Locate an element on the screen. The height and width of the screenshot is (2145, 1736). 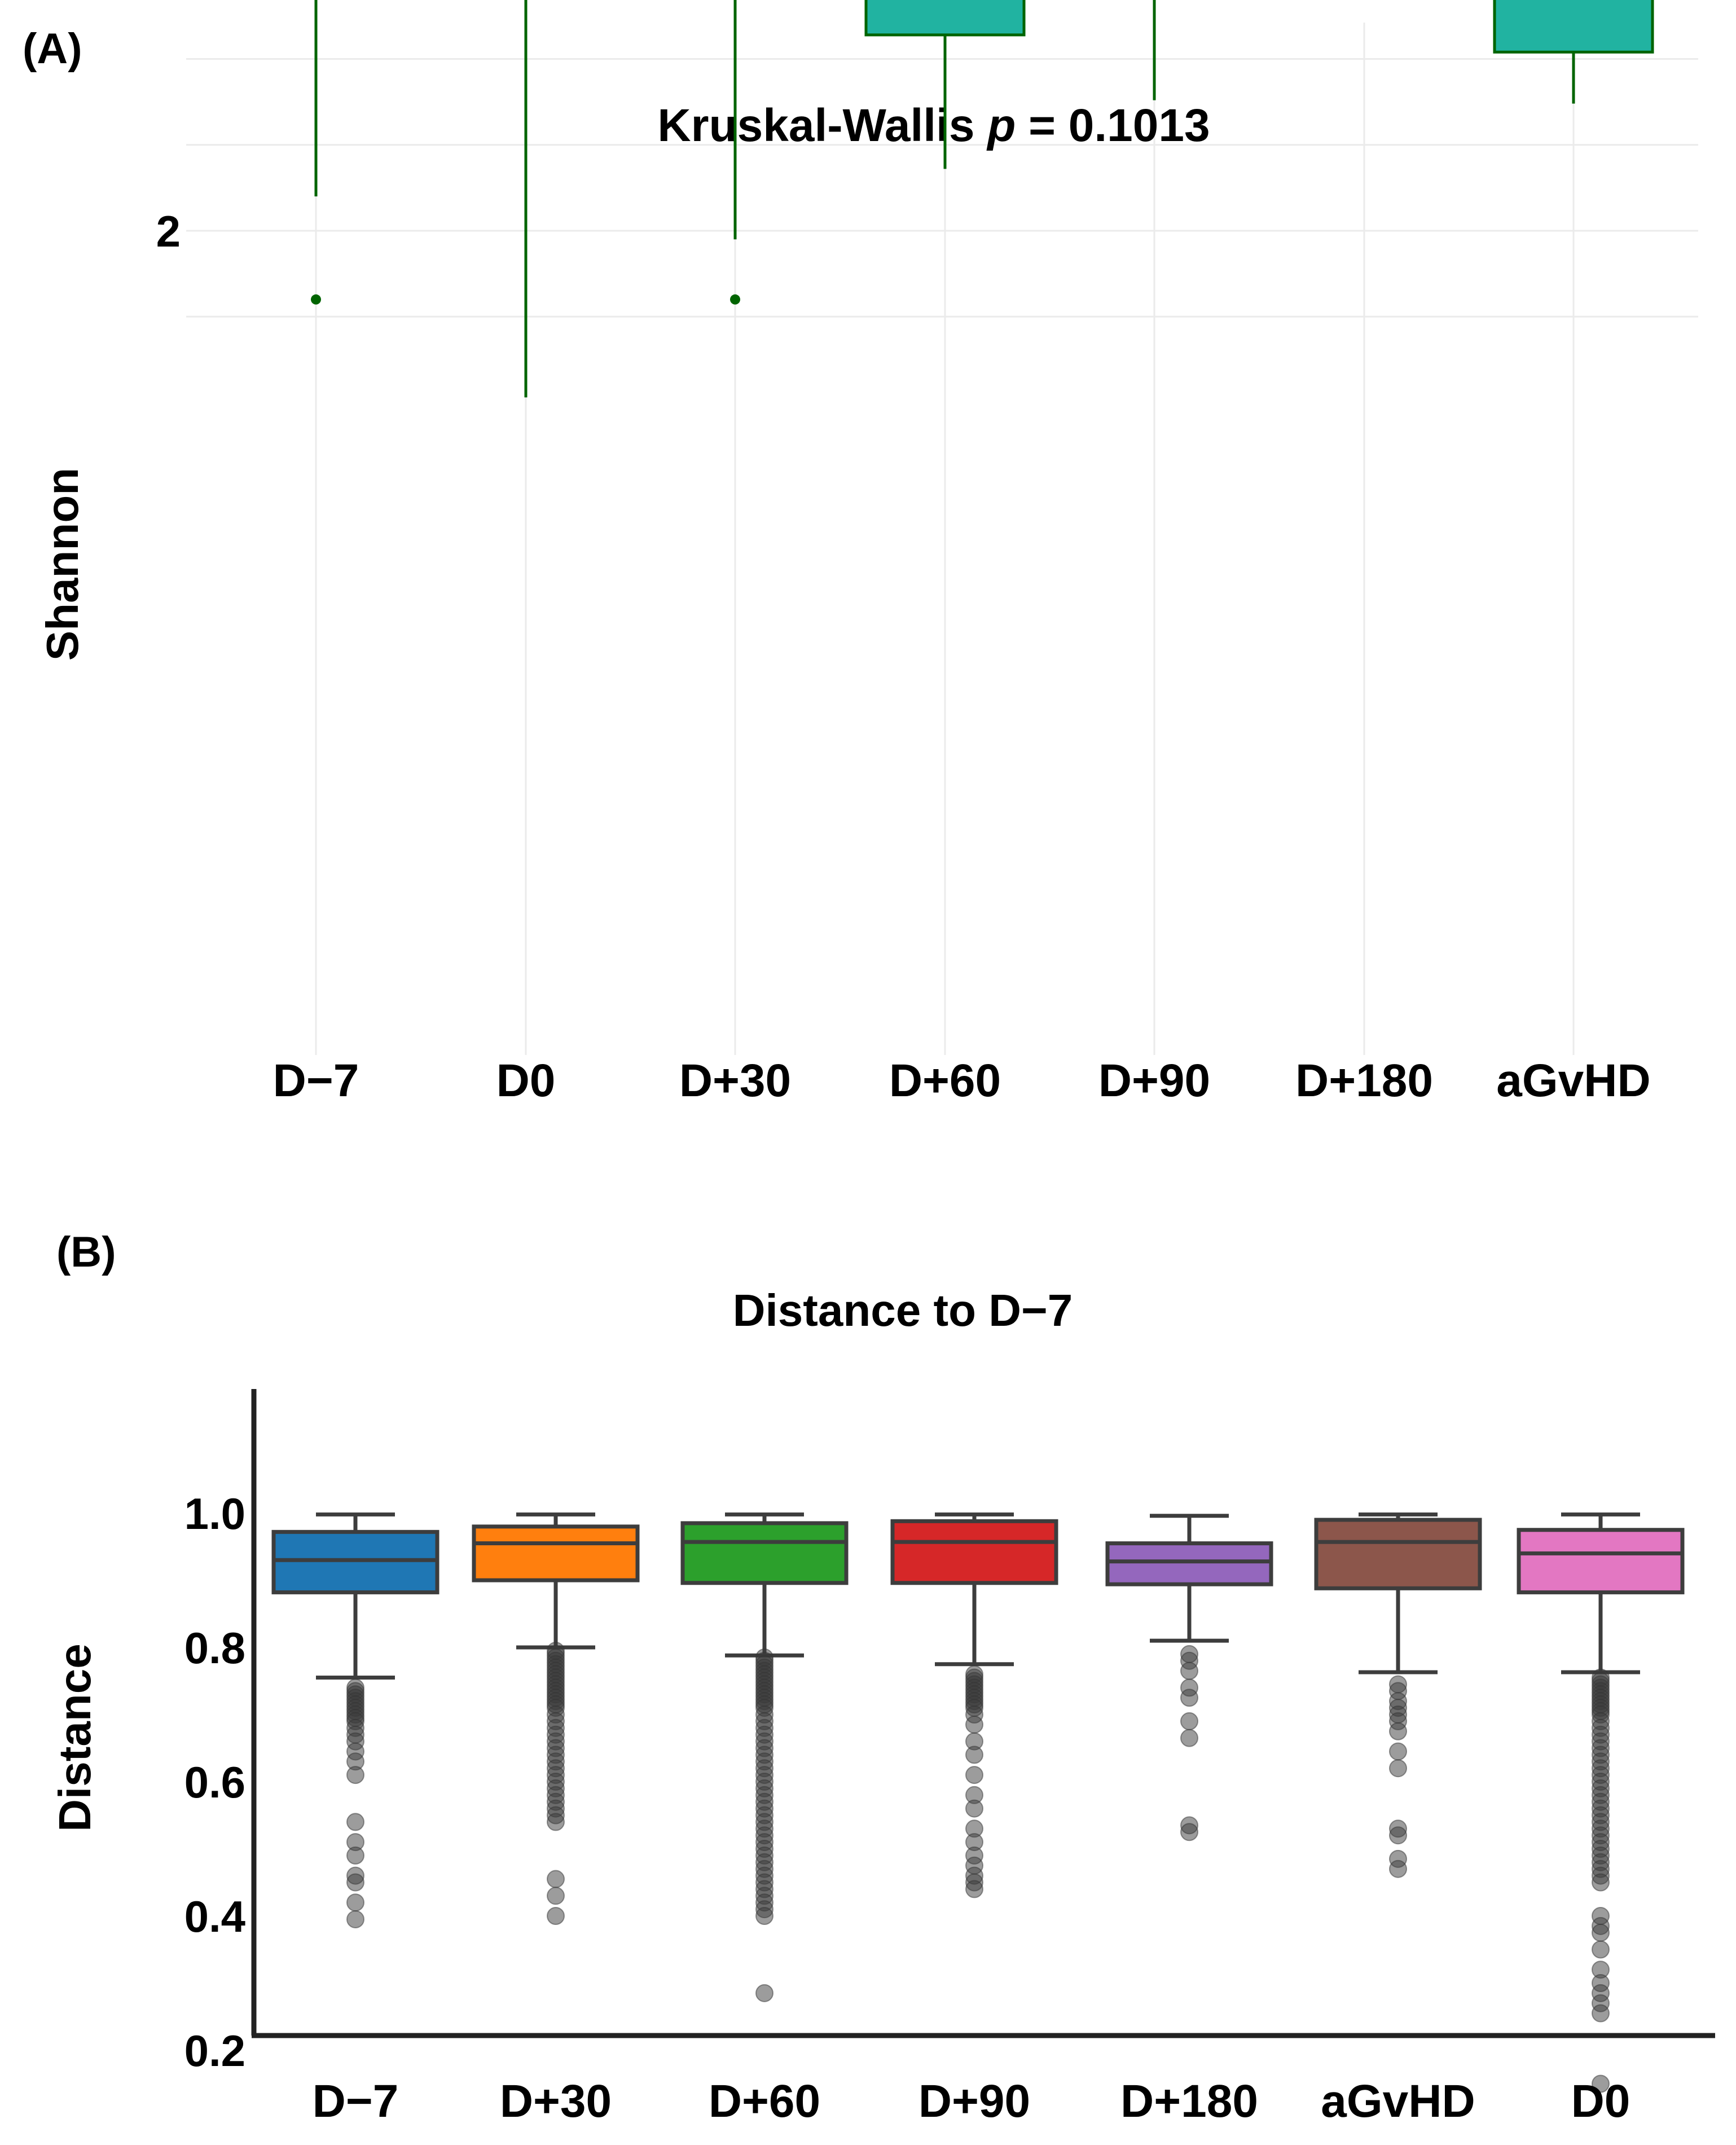
panel-b-label: (B) is located at coordinates (86, 1252).